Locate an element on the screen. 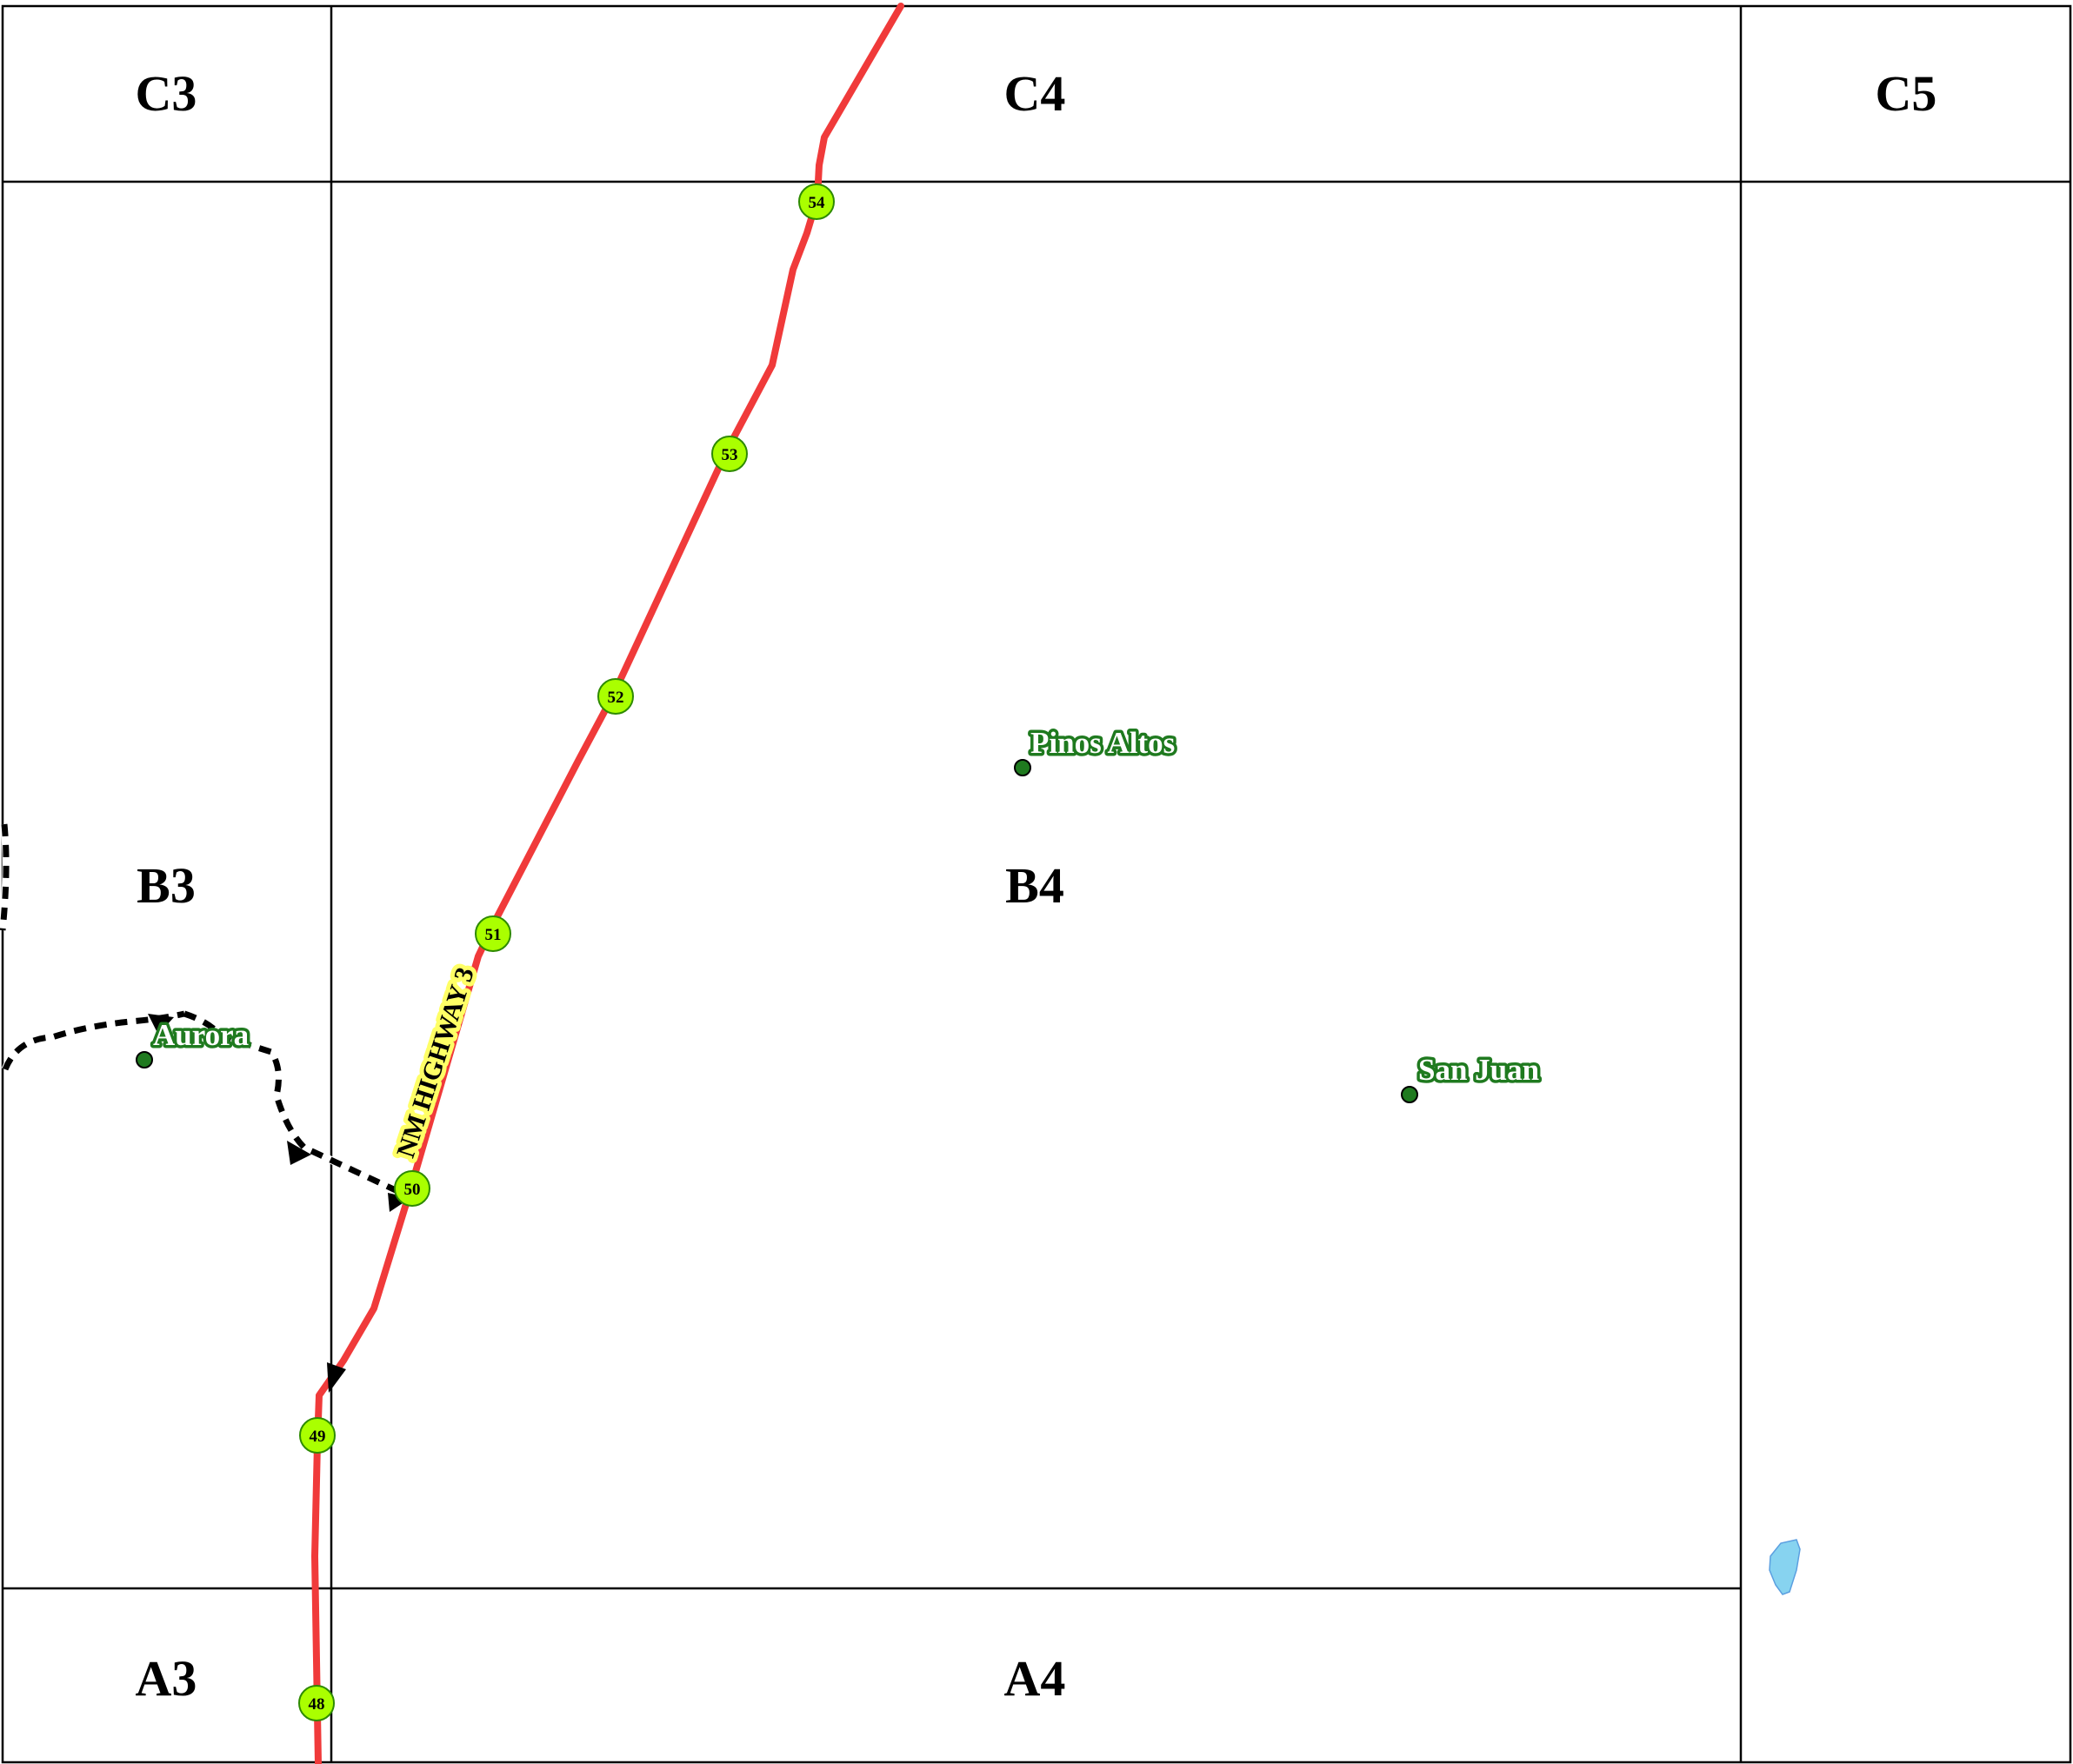 This screenshot has height=1764, width=2073. grid-label-c3: C3 is located at coordinates (166, 93).